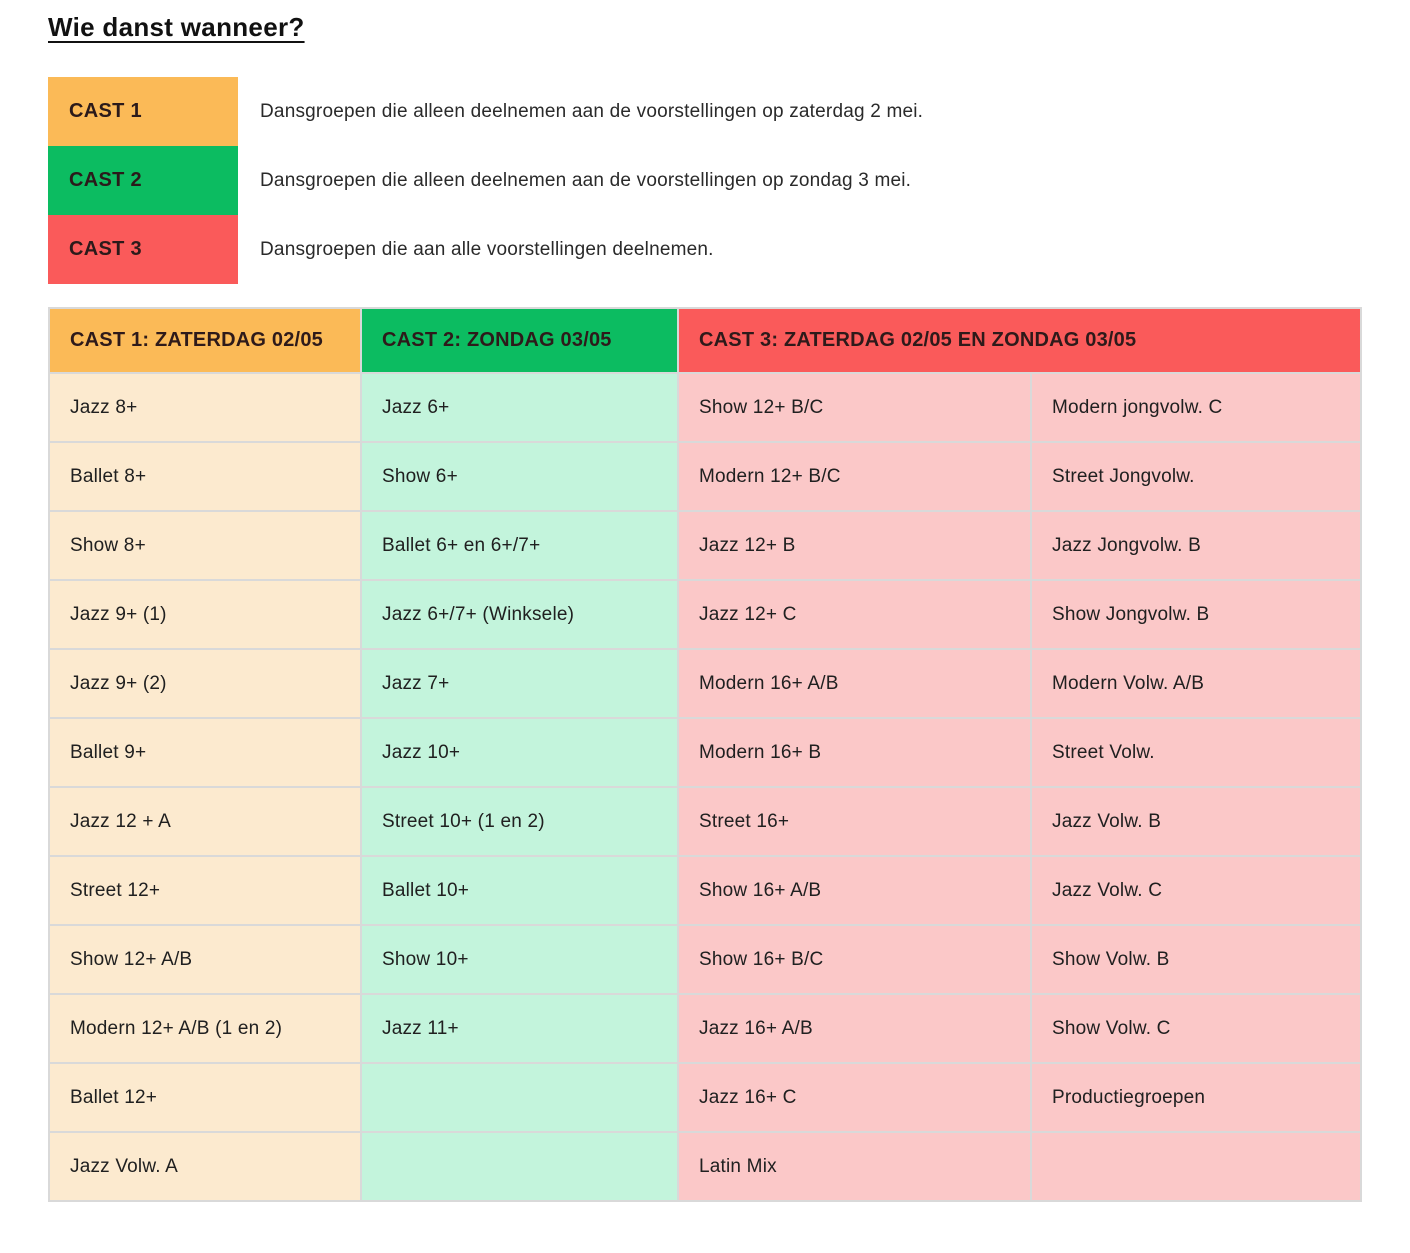 The image size is (1410, 1253). What do you see at coordinates (205, 821) in the screenshot?
I see `table-cell: Jazz 12 + A` at bounding box center [205, 821].